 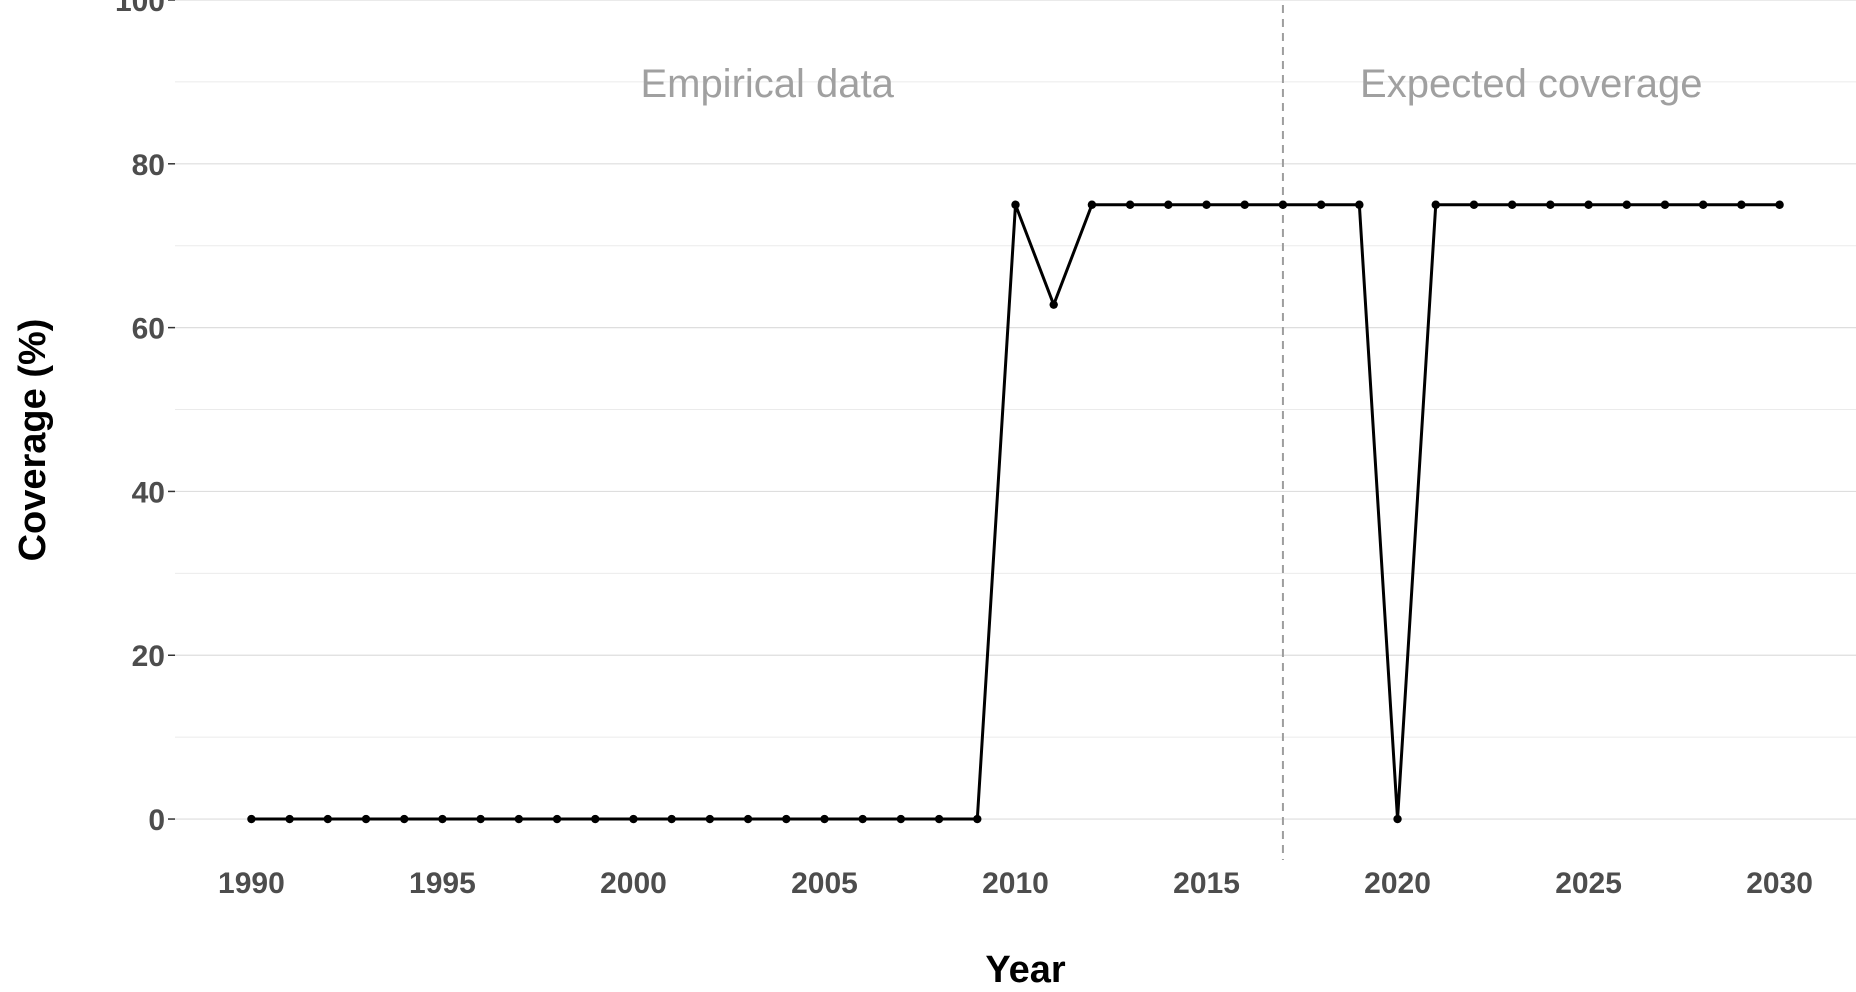 What do you see at coordinates (148, 656) in the screenshot?
I see `y-tick-label: 20` at bounding box center [148, 656].